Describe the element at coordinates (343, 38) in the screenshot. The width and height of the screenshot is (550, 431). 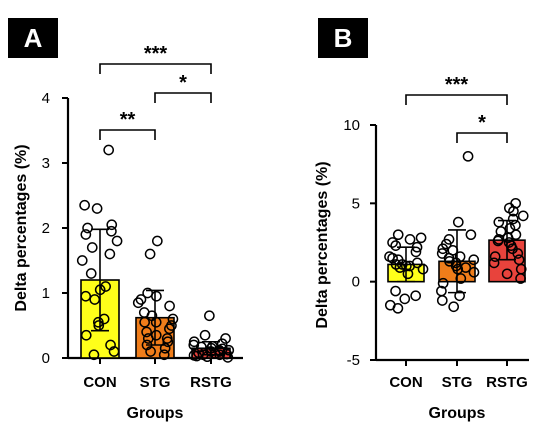
I see `panel-b-tag: B` at that location.